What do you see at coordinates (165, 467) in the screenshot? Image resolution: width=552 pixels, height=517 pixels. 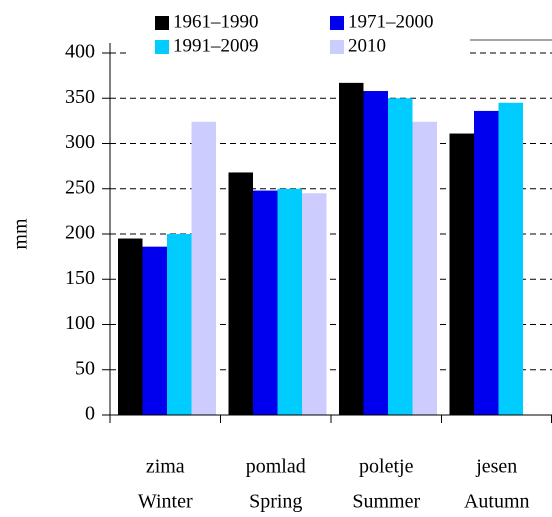 I see `x-tick-label: zima` at bounding box center [165, 467].